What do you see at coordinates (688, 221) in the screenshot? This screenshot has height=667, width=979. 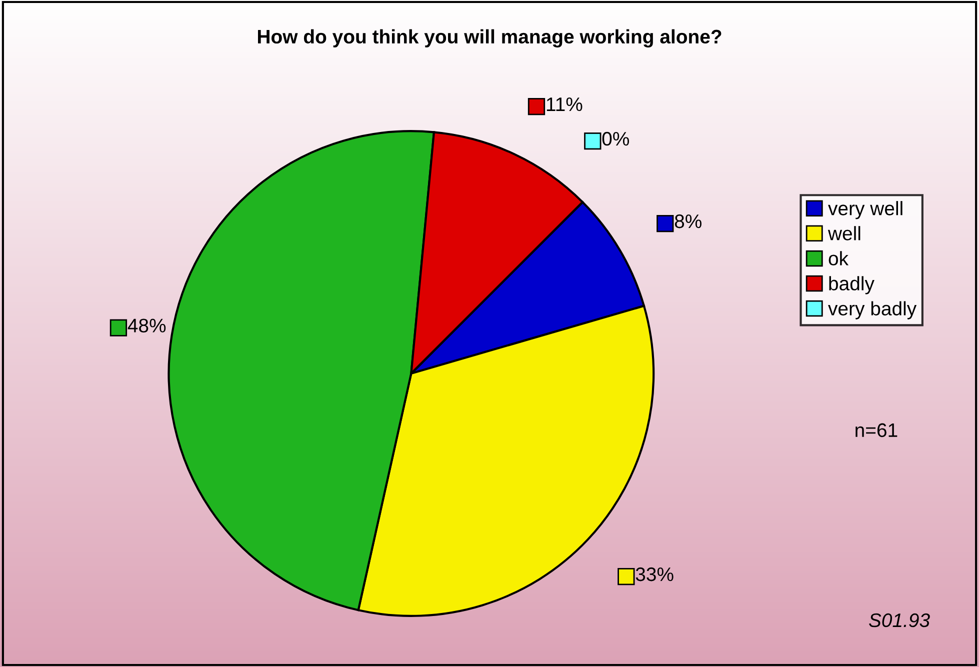 I see `data-label: 8%` at bounding box center [688, 221].